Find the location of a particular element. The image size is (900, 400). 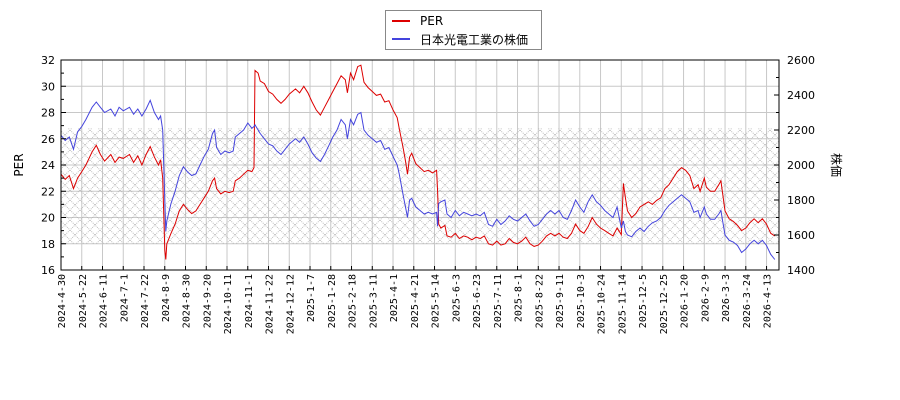

legend-label: 日本光電工業の株価 is located at coordinates (474, 39).